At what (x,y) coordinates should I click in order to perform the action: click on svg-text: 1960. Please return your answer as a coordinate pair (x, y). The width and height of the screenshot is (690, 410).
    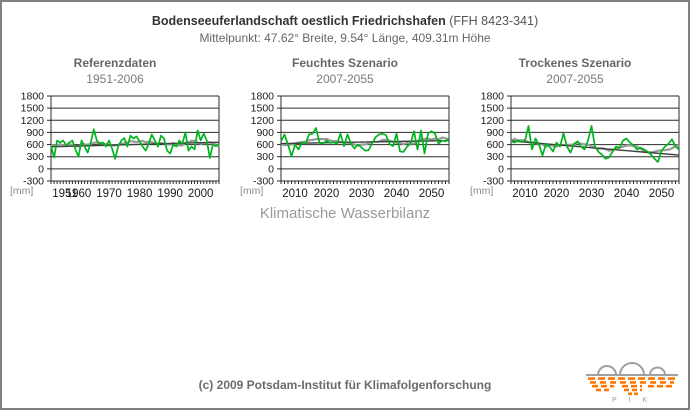
    Looking at the image, I should click on (79, 194).